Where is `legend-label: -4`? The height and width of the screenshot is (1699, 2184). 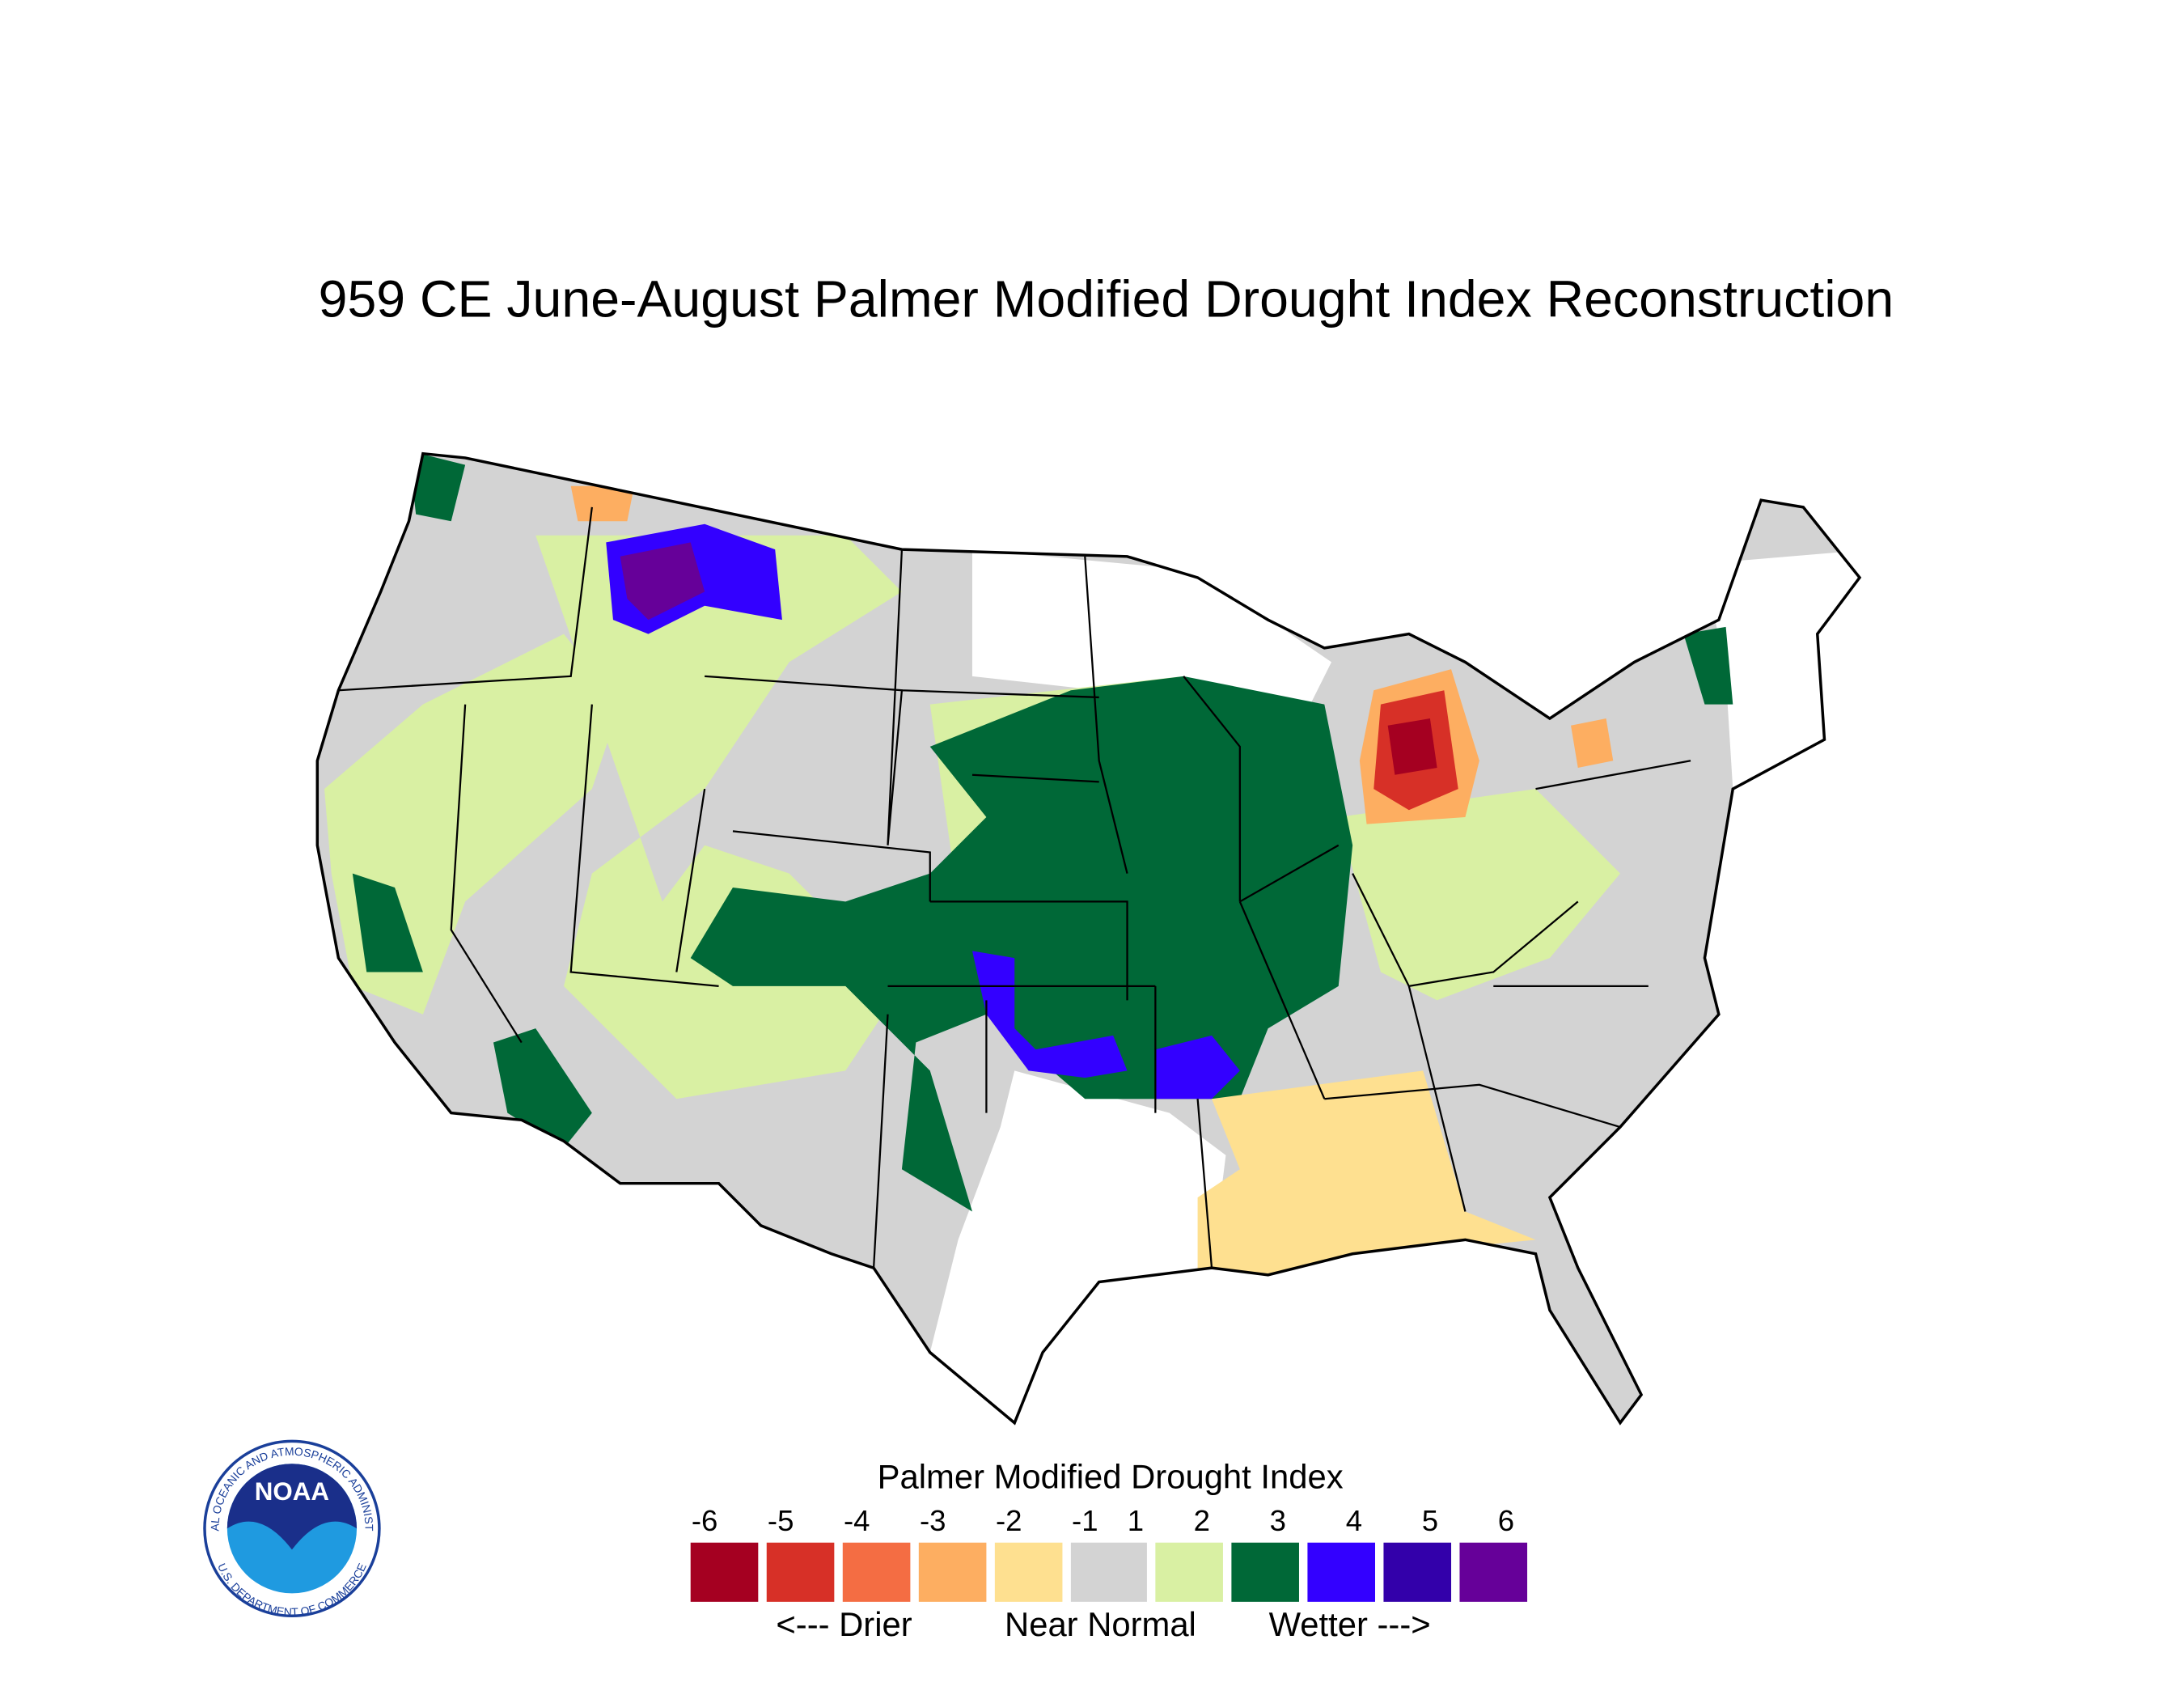
legend-label: -4 is located at coordinates (857, 1520).